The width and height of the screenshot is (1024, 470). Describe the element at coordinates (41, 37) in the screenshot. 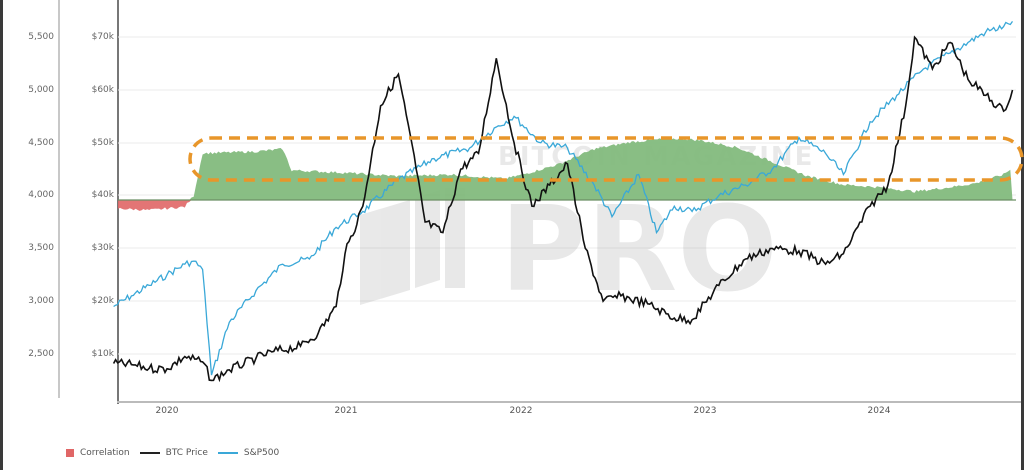

I see `sp500-tick-label: 5,500` at that location.